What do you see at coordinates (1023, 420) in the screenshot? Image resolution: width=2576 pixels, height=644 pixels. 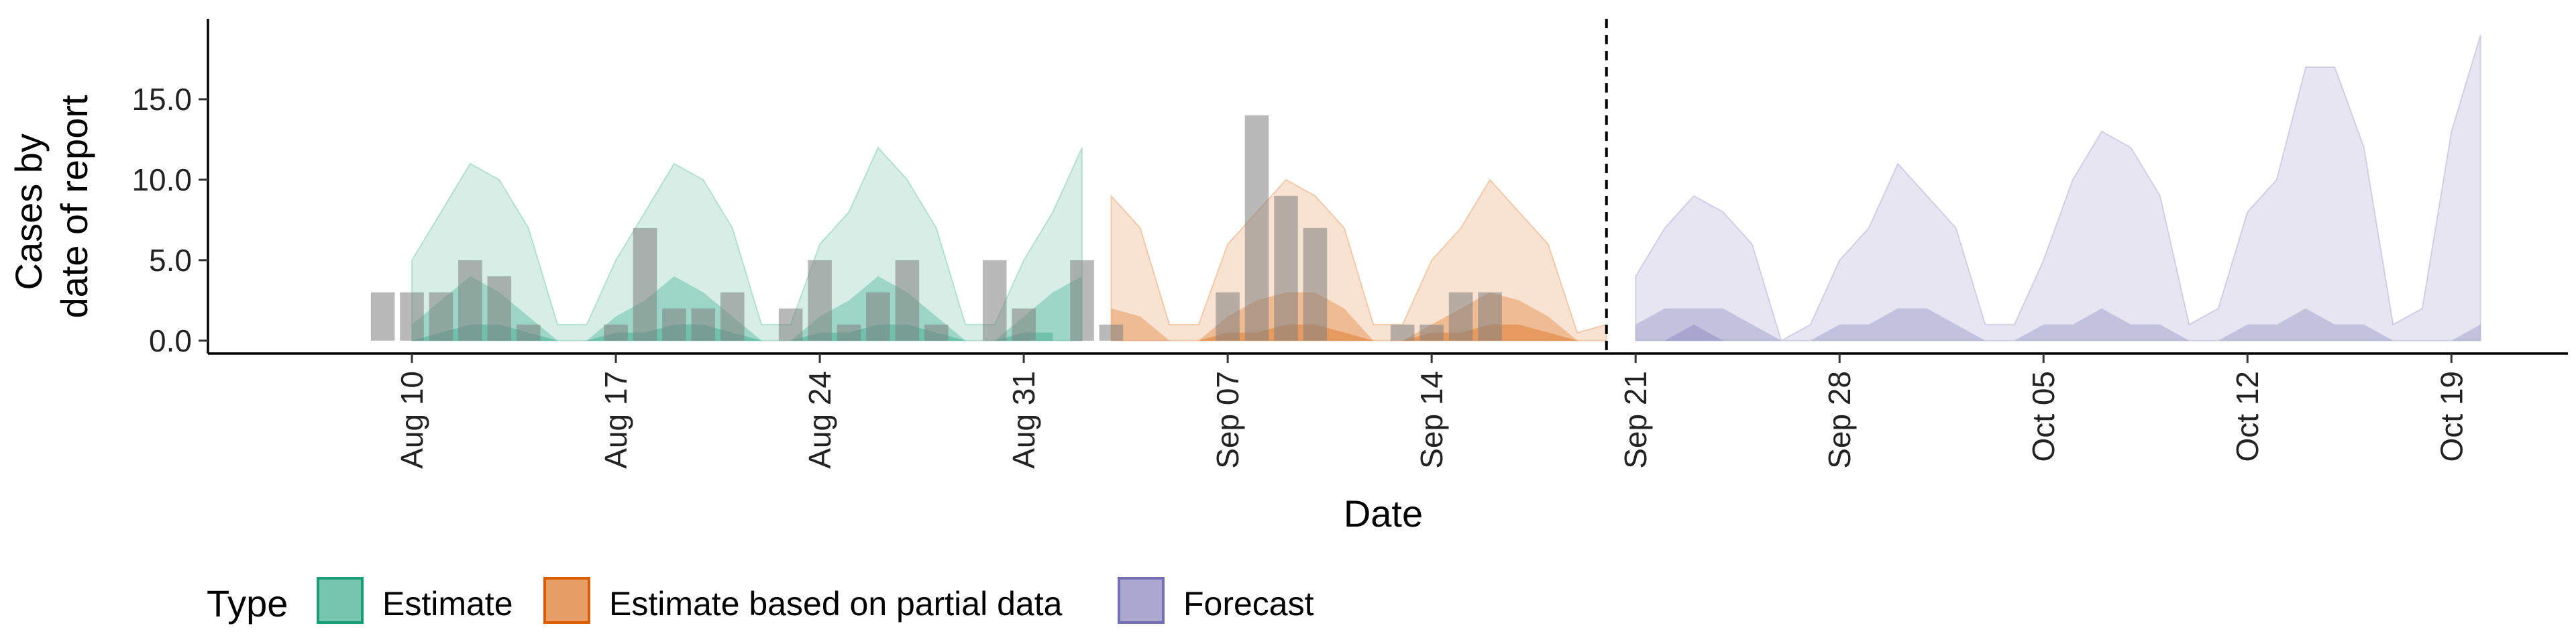 I see `x-tick-label: Aug 31` at bounding box center [1023, 420].